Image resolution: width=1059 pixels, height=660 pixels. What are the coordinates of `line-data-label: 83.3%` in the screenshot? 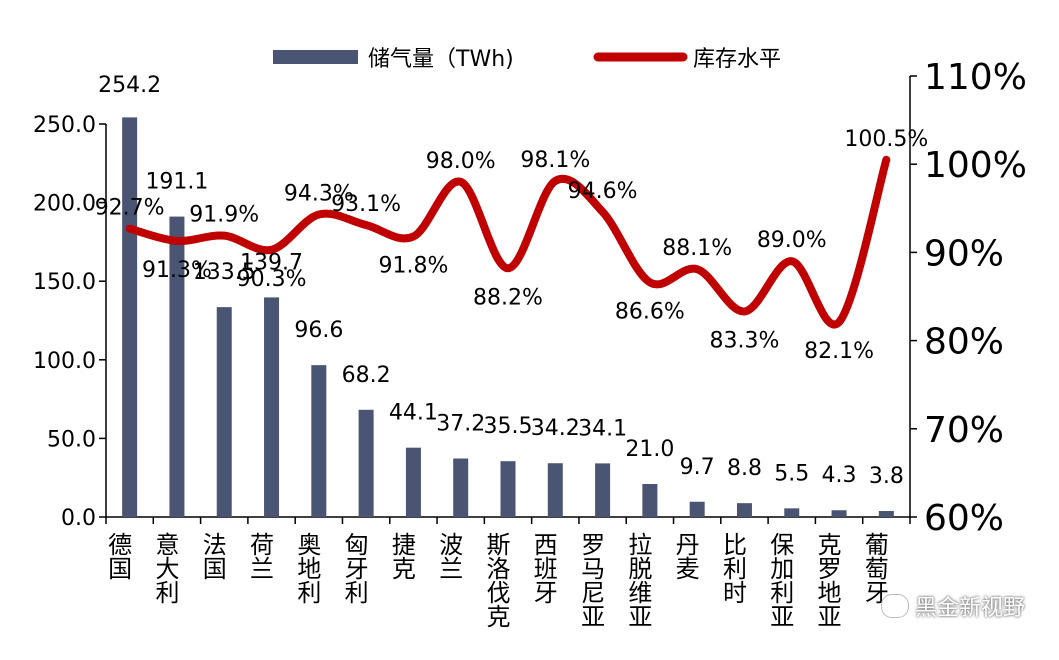 It's located at (745, 340).